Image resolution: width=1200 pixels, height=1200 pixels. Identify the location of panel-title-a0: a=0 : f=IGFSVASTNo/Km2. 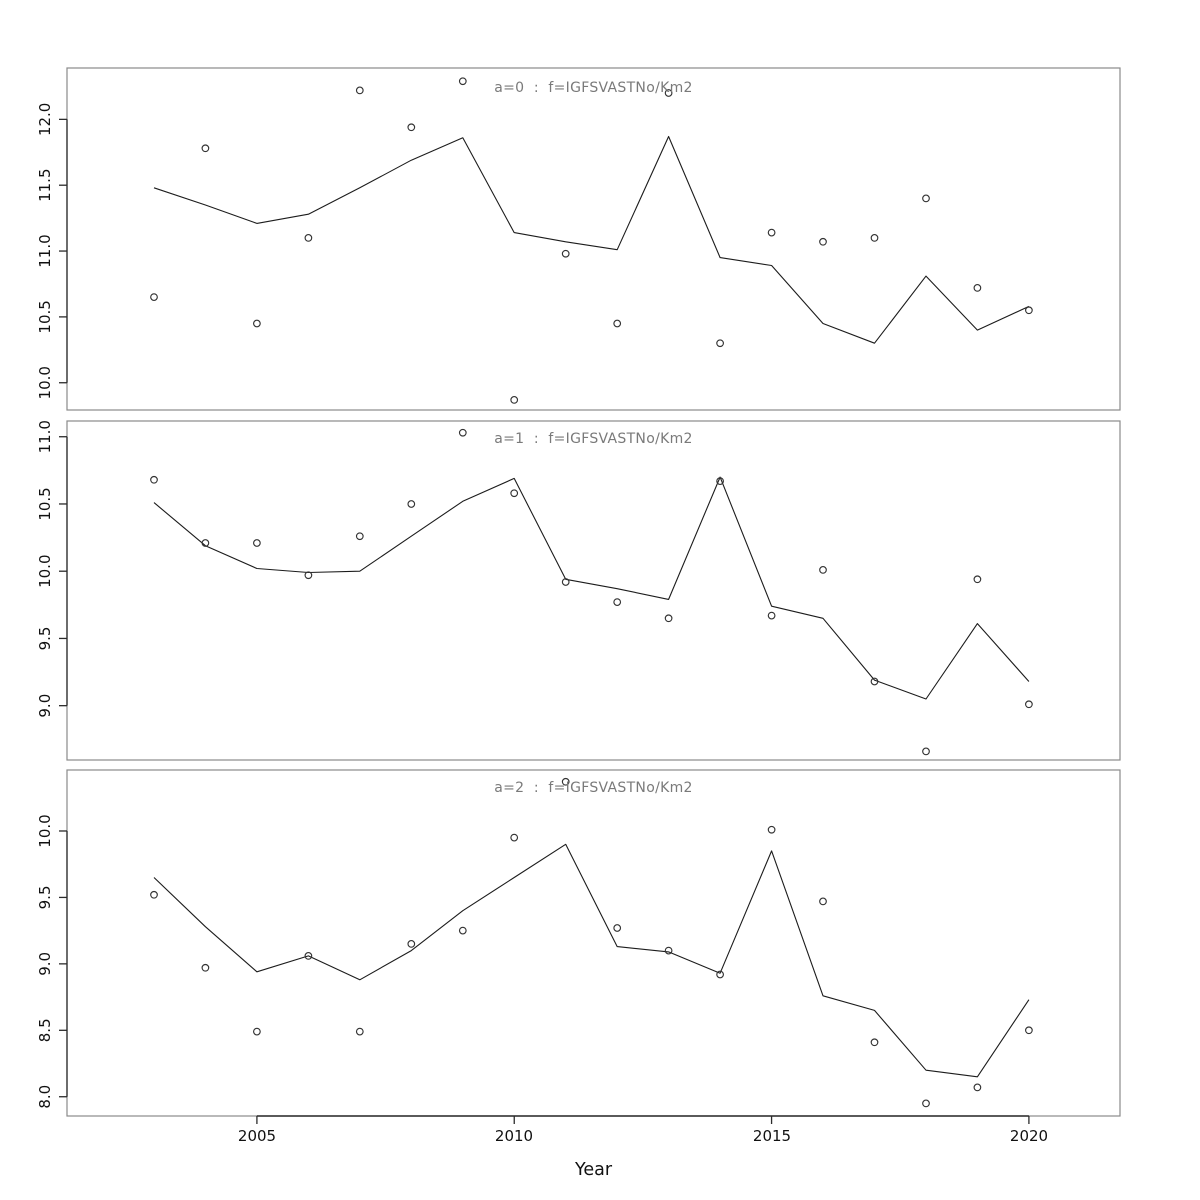
(593, 88).